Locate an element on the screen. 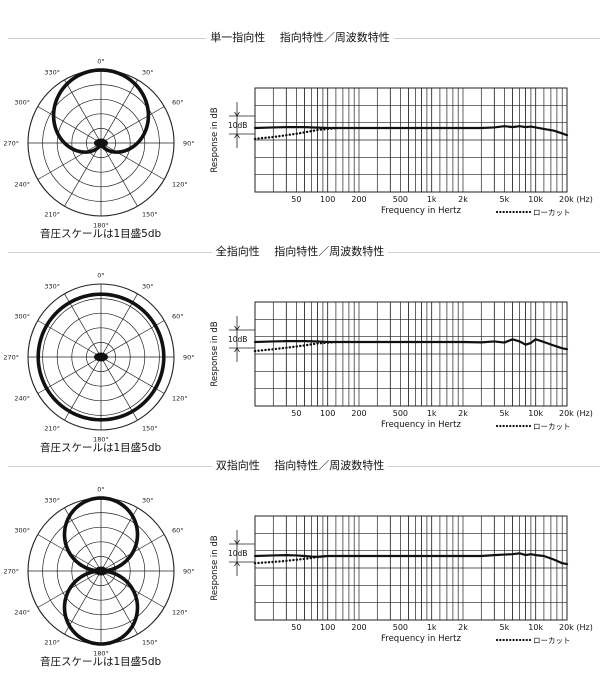 Image resolution: width=600 pixels, height=700 pixels. section-title-text: 単一指向性 指向特性／周波数特性 is located at coordinates (300, 37).